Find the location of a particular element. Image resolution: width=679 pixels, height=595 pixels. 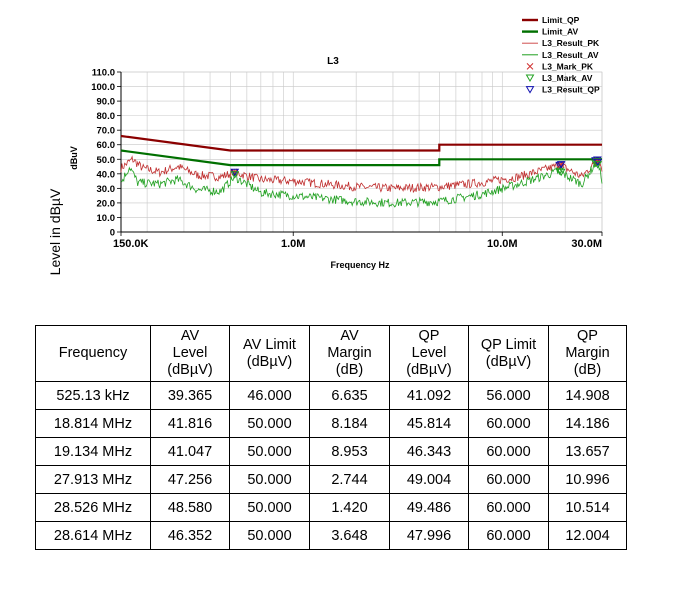

table-cell: 47.996 is located at coordinates (429, 535).